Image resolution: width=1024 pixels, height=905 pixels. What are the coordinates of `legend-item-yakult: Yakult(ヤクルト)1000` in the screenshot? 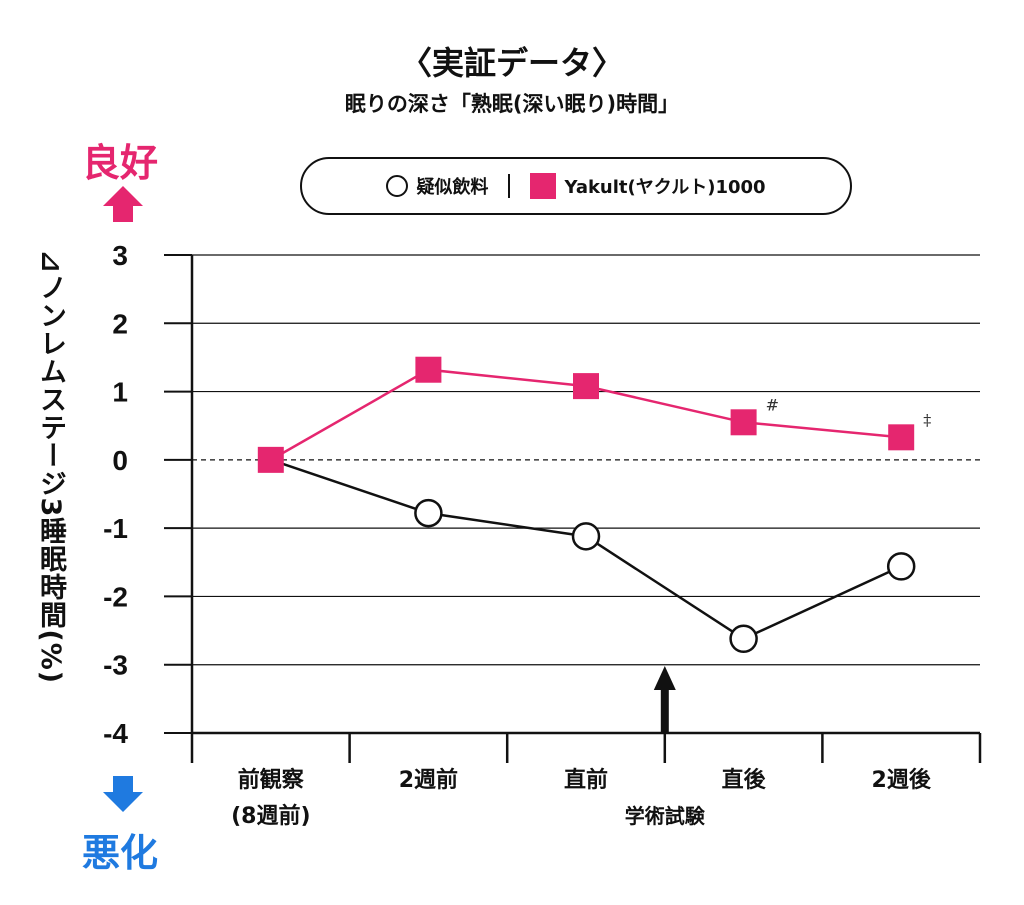 It's located at (648, 186).